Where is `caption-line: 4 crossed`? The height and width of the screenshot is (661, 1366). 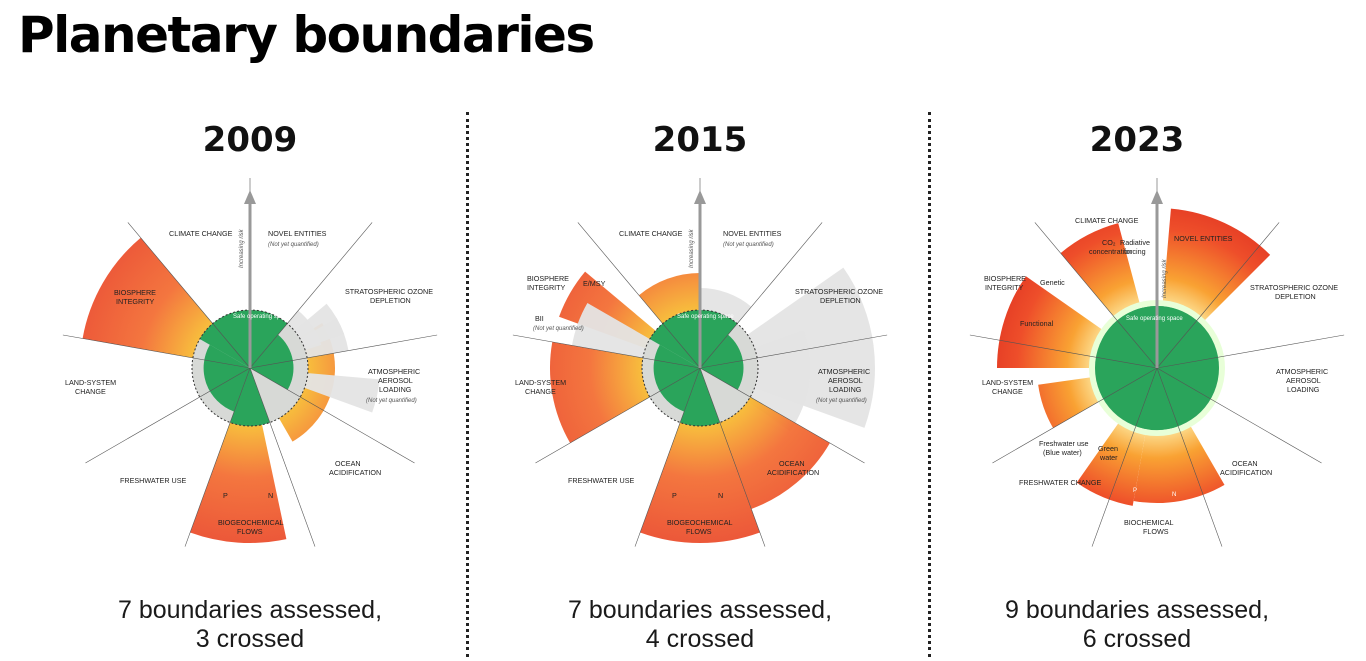 caption-line: 4 crossed is located at coordinates (700, 639).